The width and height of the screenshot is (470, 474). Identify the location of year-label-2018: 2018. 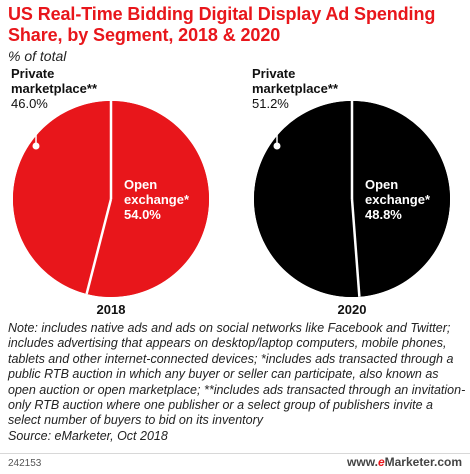
(111, 309).